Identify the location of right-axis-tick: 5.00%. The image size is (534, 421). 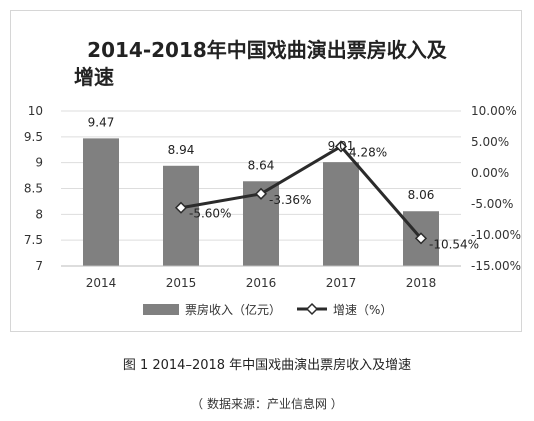
(490, 142).